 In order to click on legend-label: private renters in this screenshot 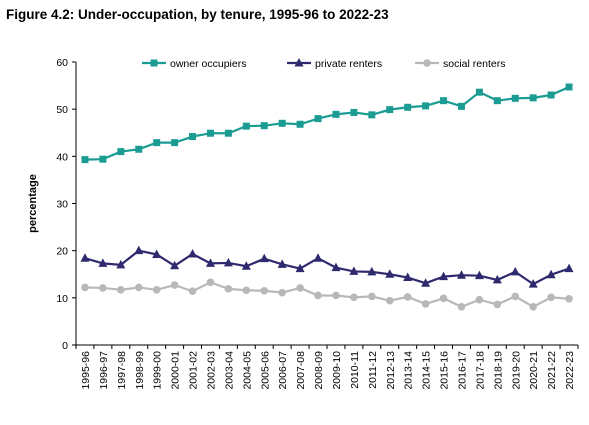, I will do `click(348, 64)`.